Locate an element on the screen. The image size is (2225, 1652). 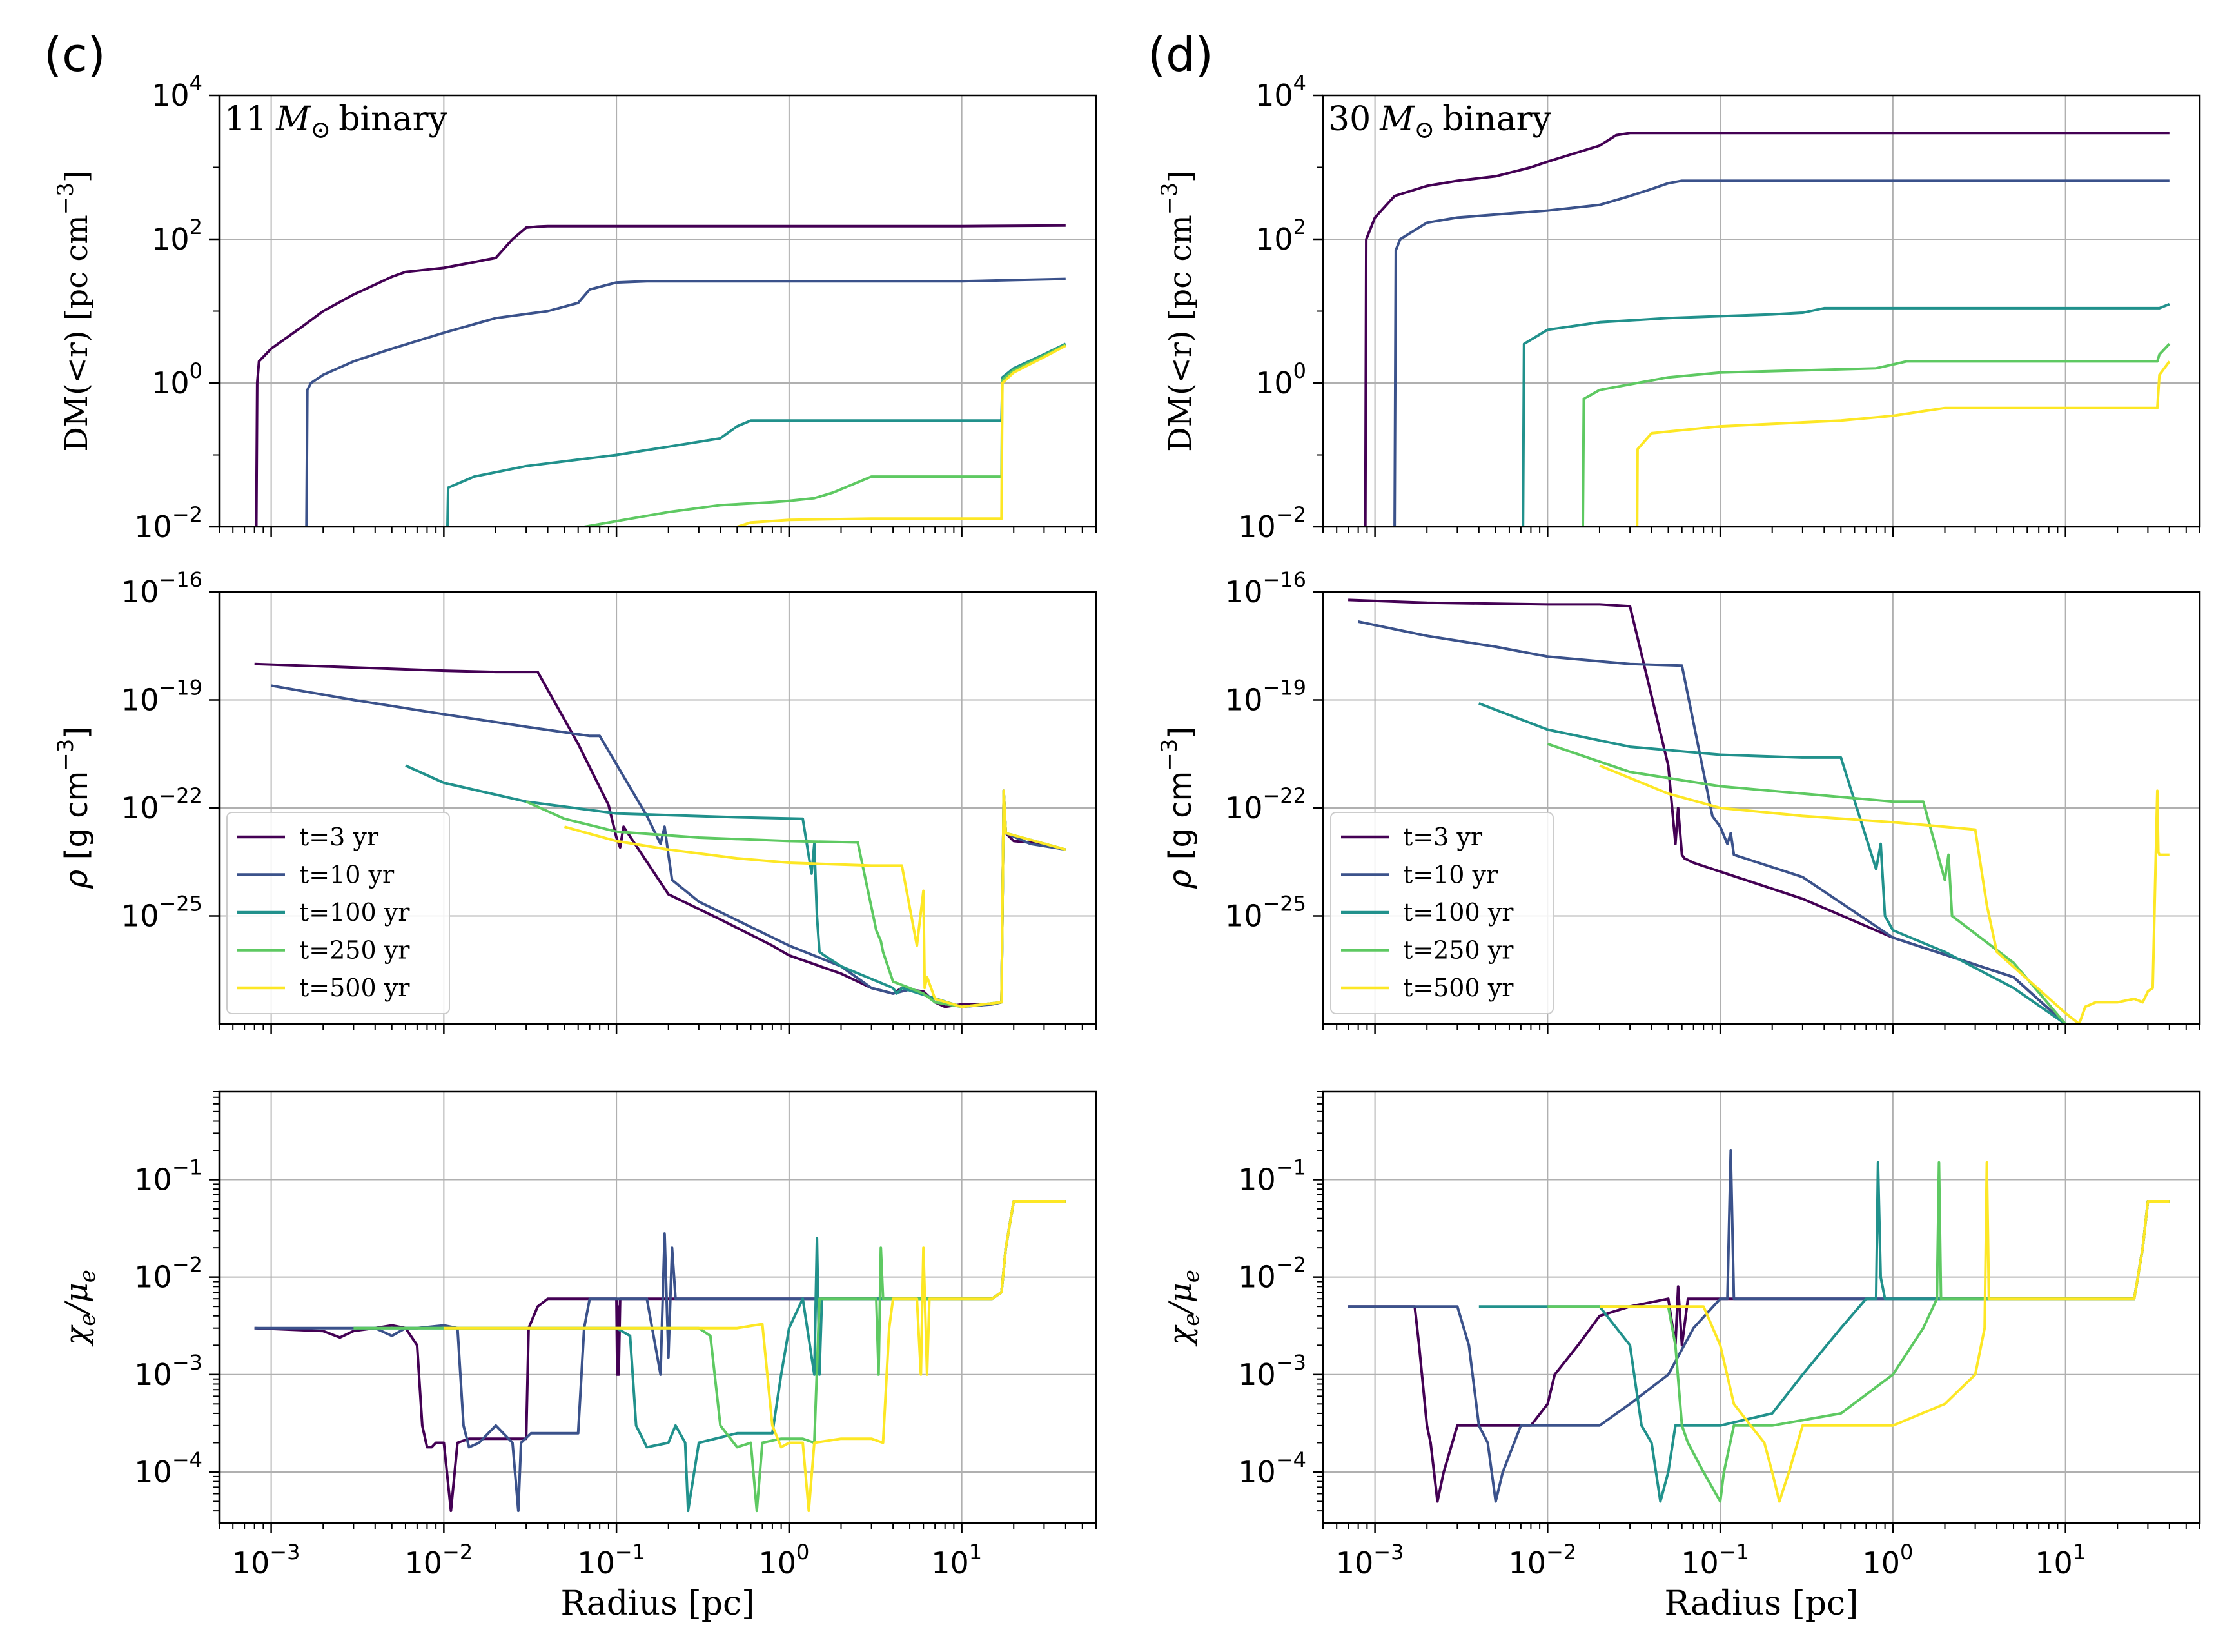
mass-annotation: 11 M⊙ binary is located at coordinates (336, 122).